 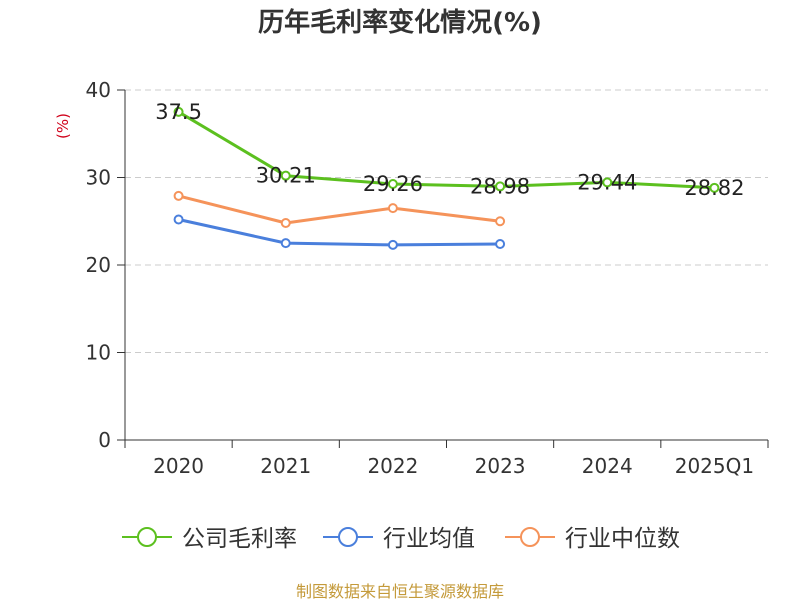 I want to click on data-label: 29.26, so click(x=393, y=184).